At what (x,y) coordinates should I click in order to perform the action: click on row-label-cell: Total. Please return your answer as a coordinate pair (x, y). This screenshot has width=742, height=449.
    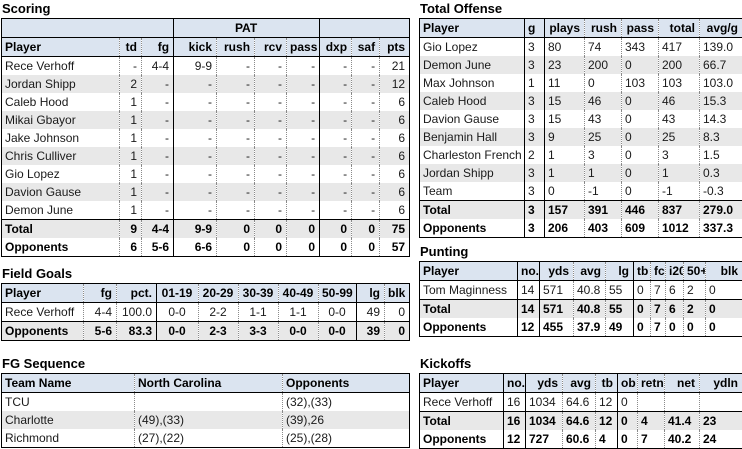
    Looking at the image, I should click on (472, 210).